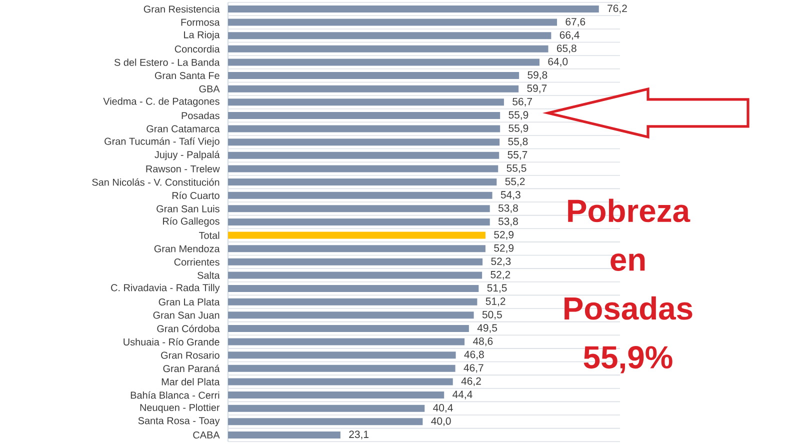 This screenshot has width=800, height=445. Describe the element at coordinates (358, 435) in the screenshot. I see `data-label: 23,1` at that location.